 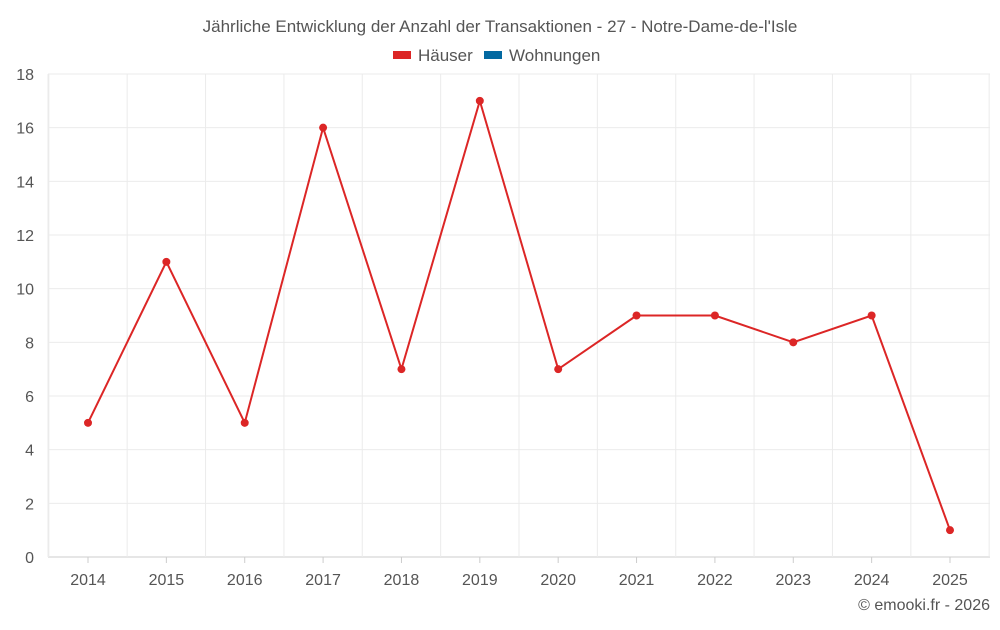 I want to click on x-tick-label: 2024, so click(x=872, y=580).